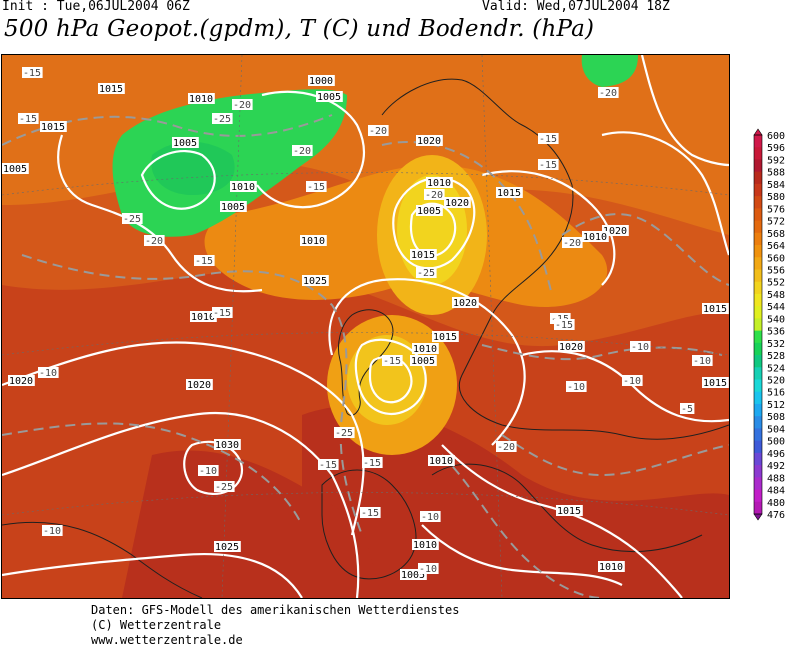  Describe the element at coordinates (178, 180) in the screenshot. I see `isobar-1005-west` at that location.